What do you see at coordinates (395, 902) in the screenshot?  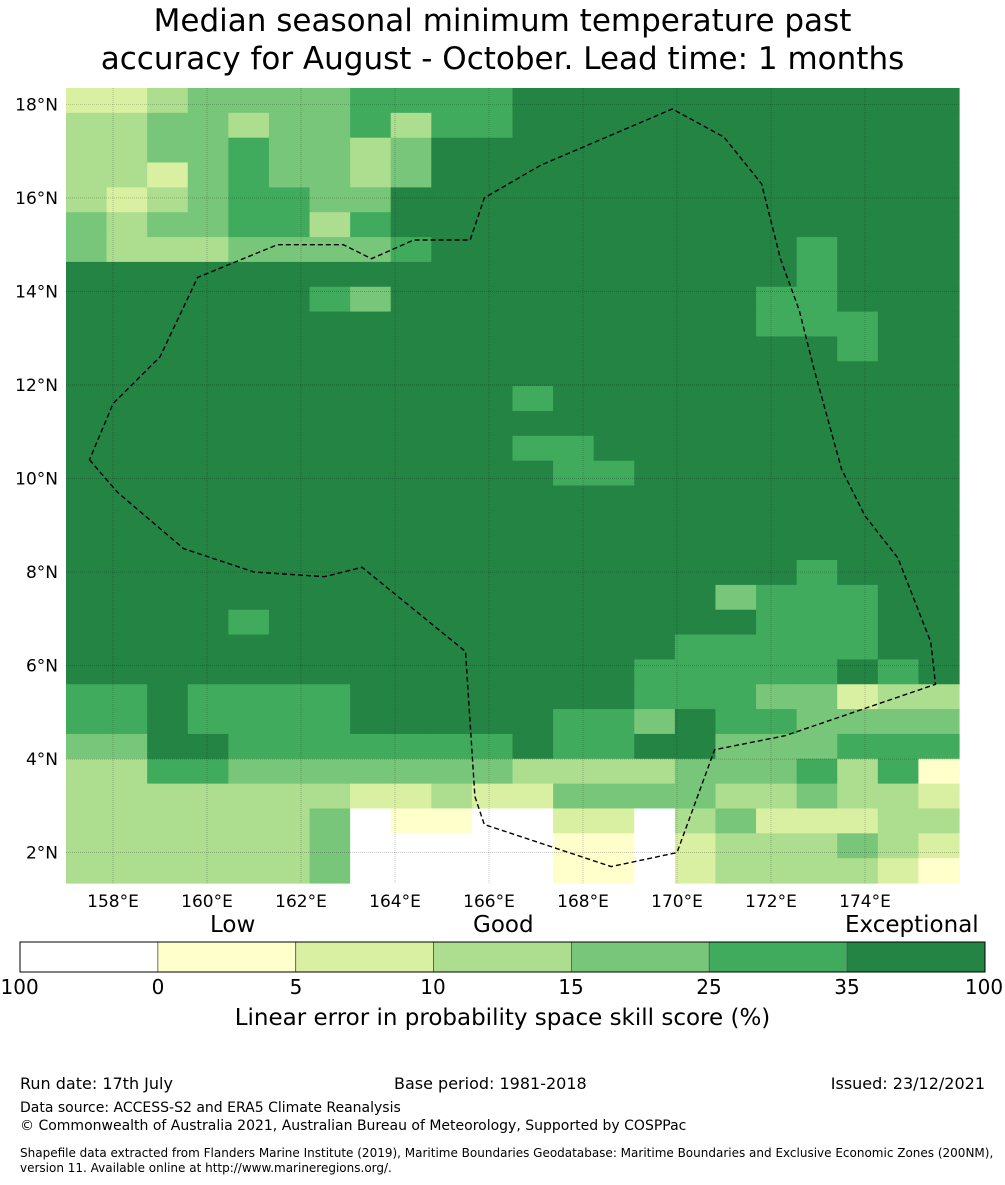 I see `longitude-label: 164°E` at bounding box center [395, 902].